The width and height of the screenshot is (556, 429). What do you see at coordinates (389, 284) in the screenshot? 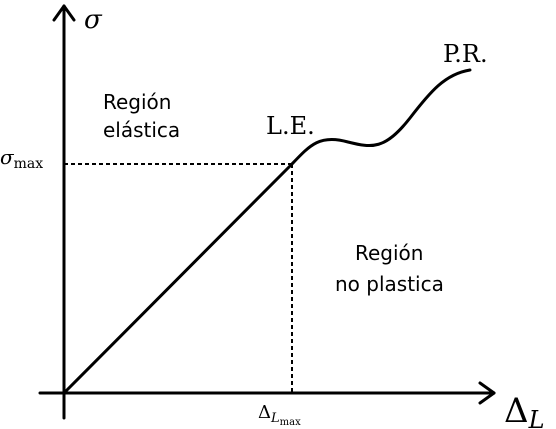
I see `plastic-region-label-line2: no plastica` at bounding box center [389, 284].